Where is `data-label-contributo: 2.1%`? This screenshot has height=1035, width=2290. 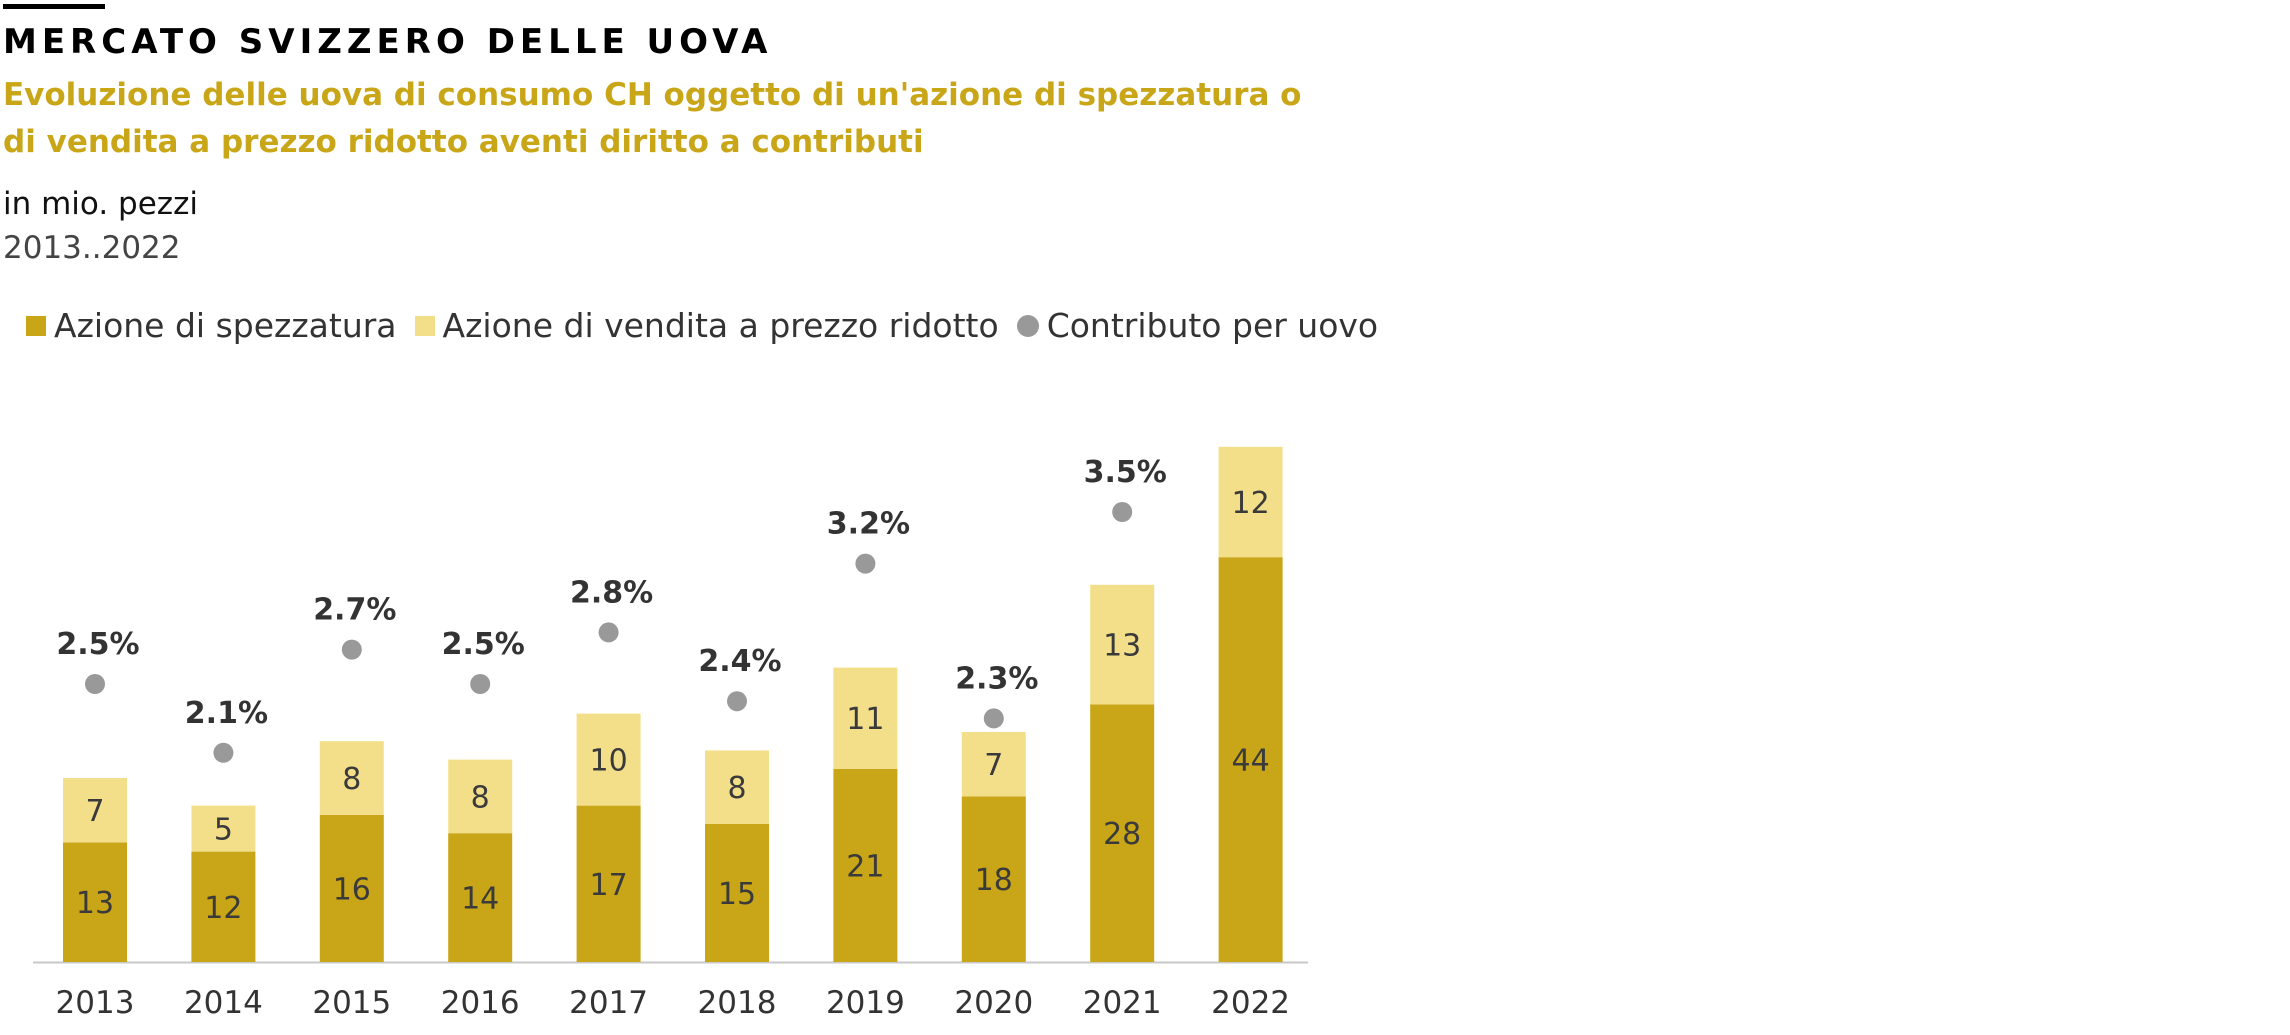
data-label-contributo: 2.1% is located at coordinates (226, 713).